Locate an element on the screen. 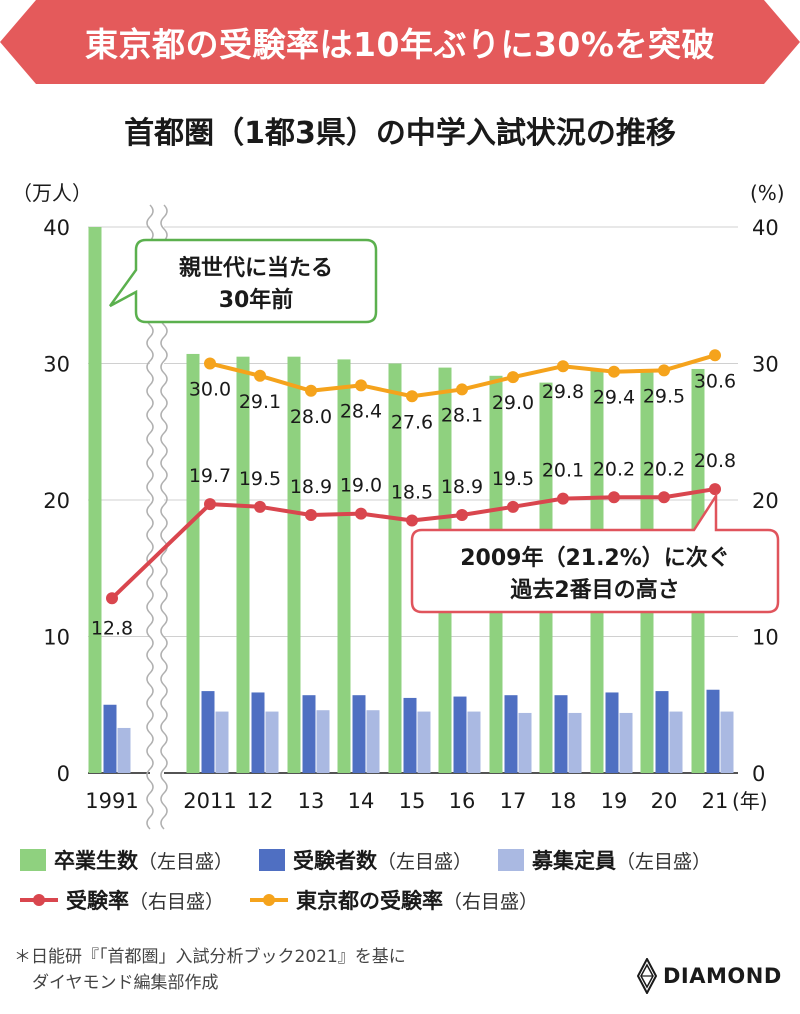 The height and width of the screenshot is (1014, 800). bar-0-2011 is located at coordinates (193, 563).